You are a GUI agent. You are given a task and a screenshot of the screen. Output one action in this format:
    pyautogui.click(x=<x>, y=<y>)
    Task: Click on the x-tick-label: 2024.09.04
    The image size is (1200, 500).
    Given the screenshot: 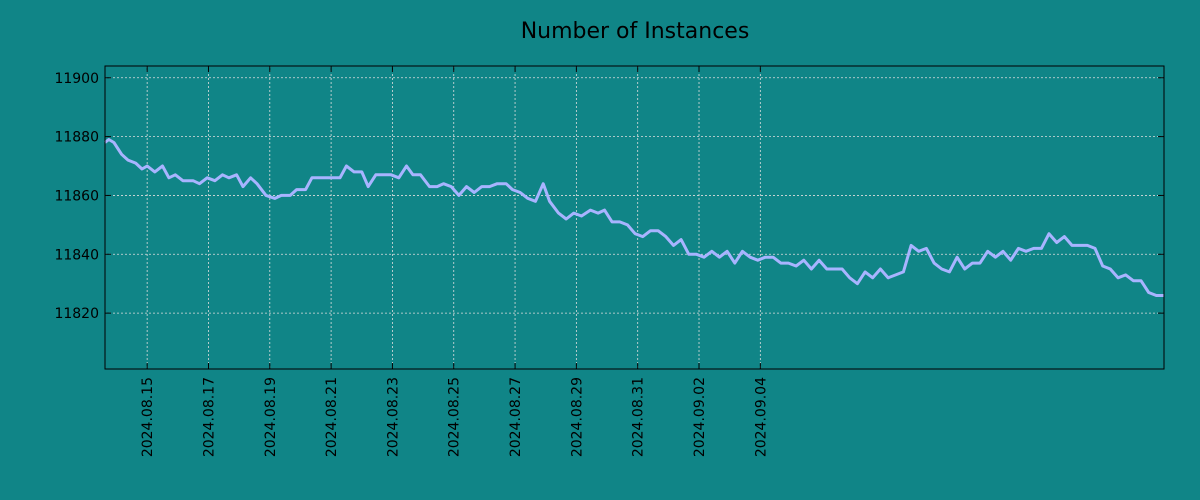 What is the action you would take?
    pyautogui.click(x=761, y=417)
    